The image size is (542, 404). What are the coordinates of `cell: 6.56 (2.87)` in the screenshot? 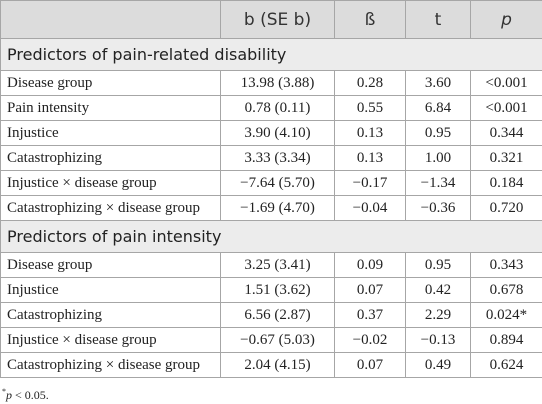 It's located at (277, 315).